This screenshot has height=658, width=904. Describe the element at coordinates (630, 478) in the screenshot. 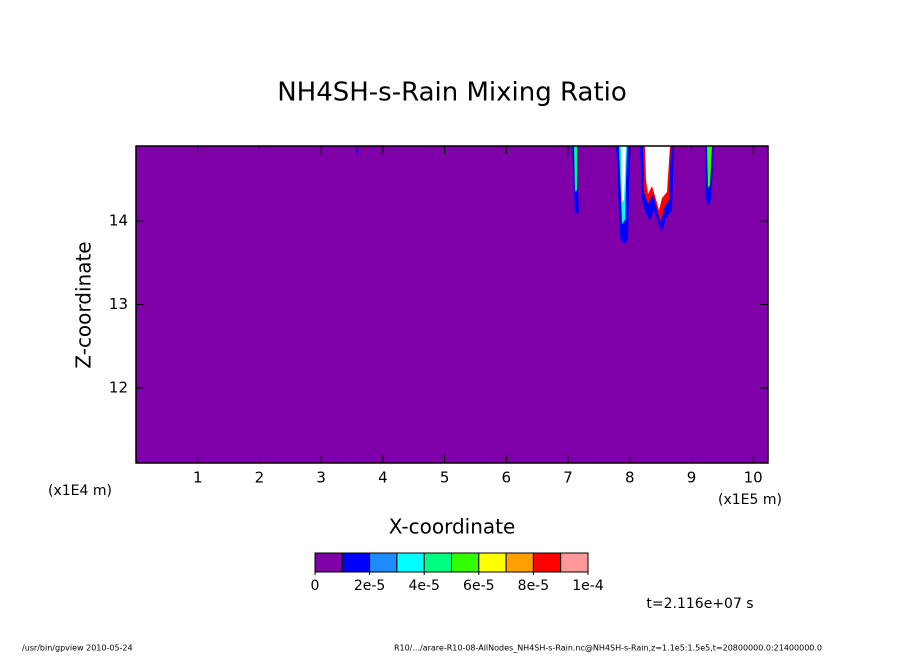

I see `x-tick-label: 8` at that location.